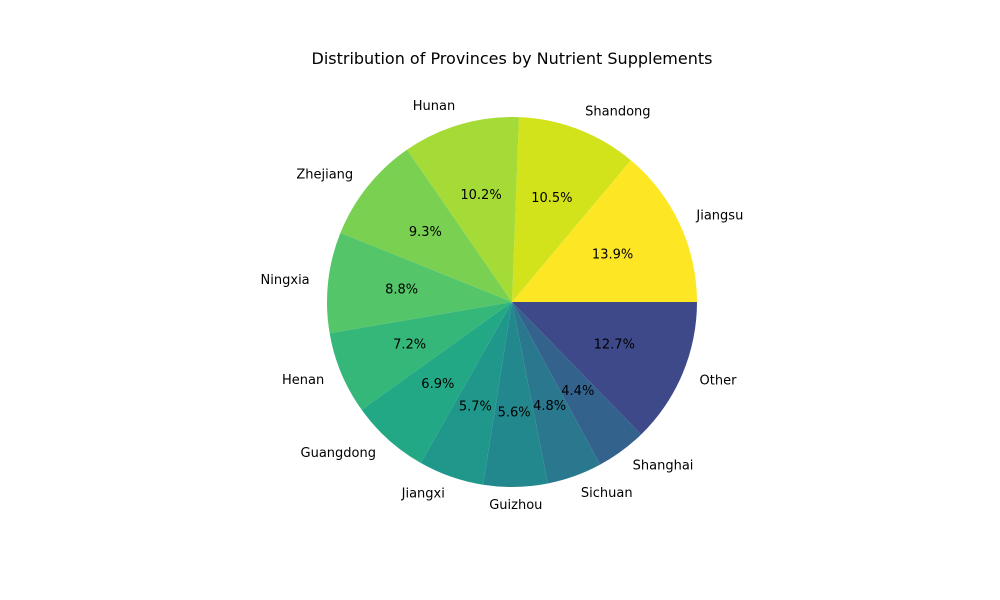 The width and height of the screenshot is (1000, 600). I want to click on slice-label-hunan: Hunan, so click(434, 106).